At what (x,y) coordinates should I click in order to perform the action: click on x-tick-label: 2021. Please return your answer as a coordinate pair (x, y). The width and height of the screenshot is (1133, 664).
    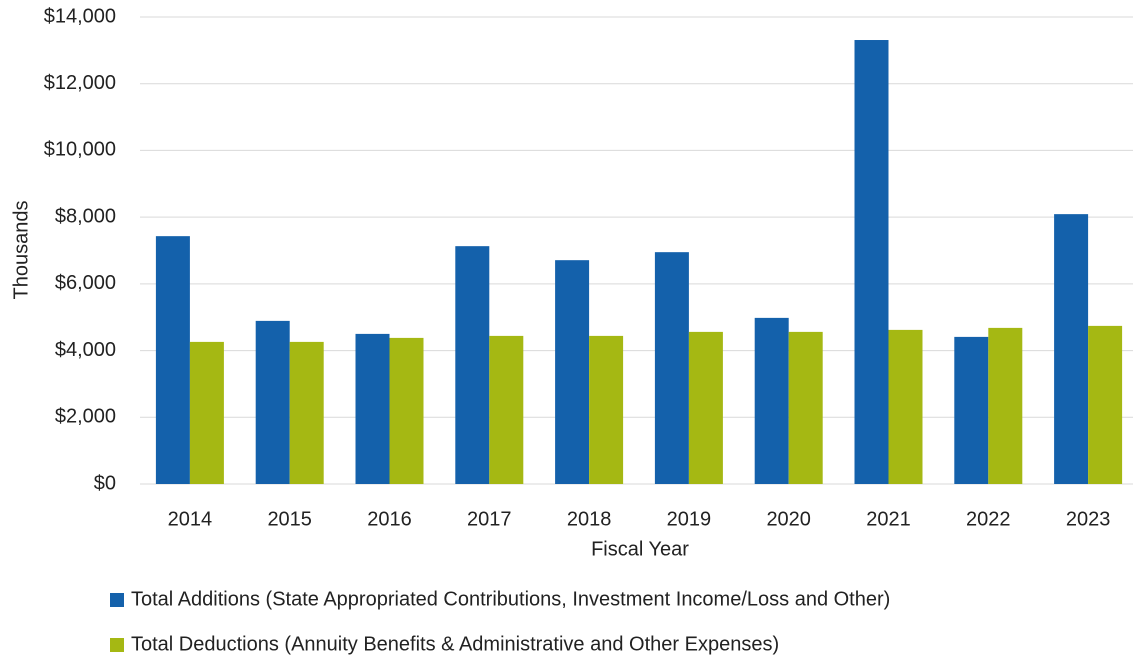
    Looking at the image, I should click on (888, 519).